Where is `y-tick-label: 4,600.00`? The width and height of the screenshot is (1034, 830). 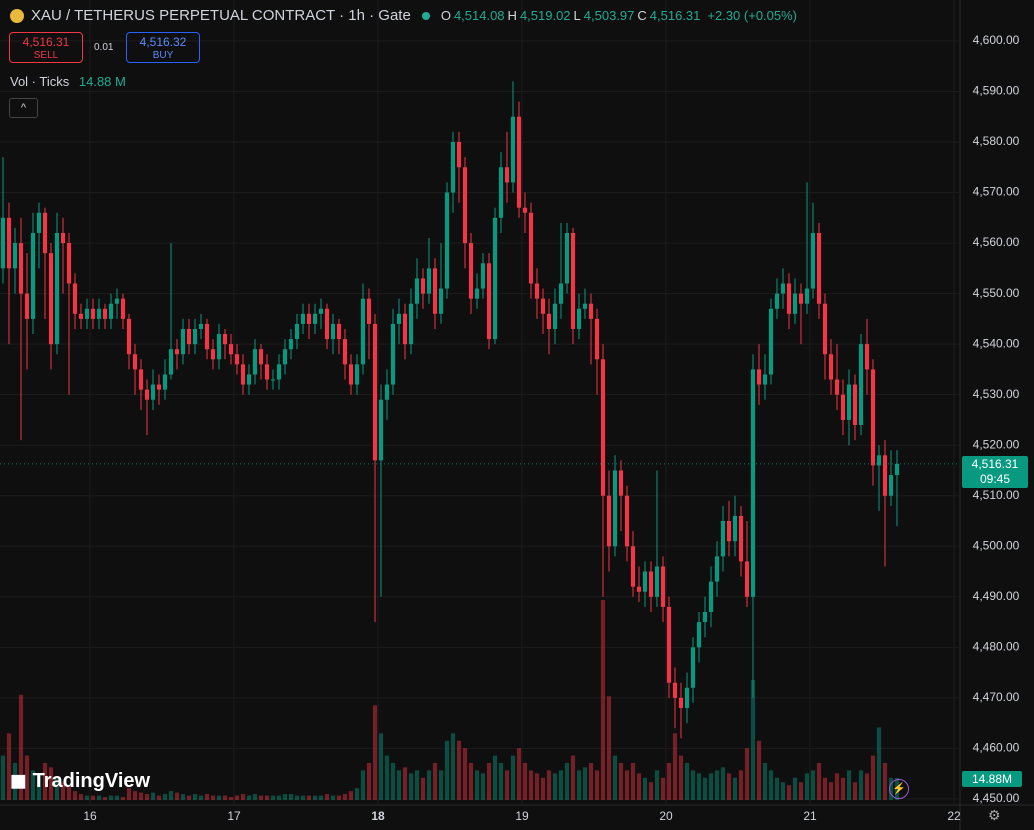
y-tick-label: 4,600.00 is located at coordinates (996, 40).